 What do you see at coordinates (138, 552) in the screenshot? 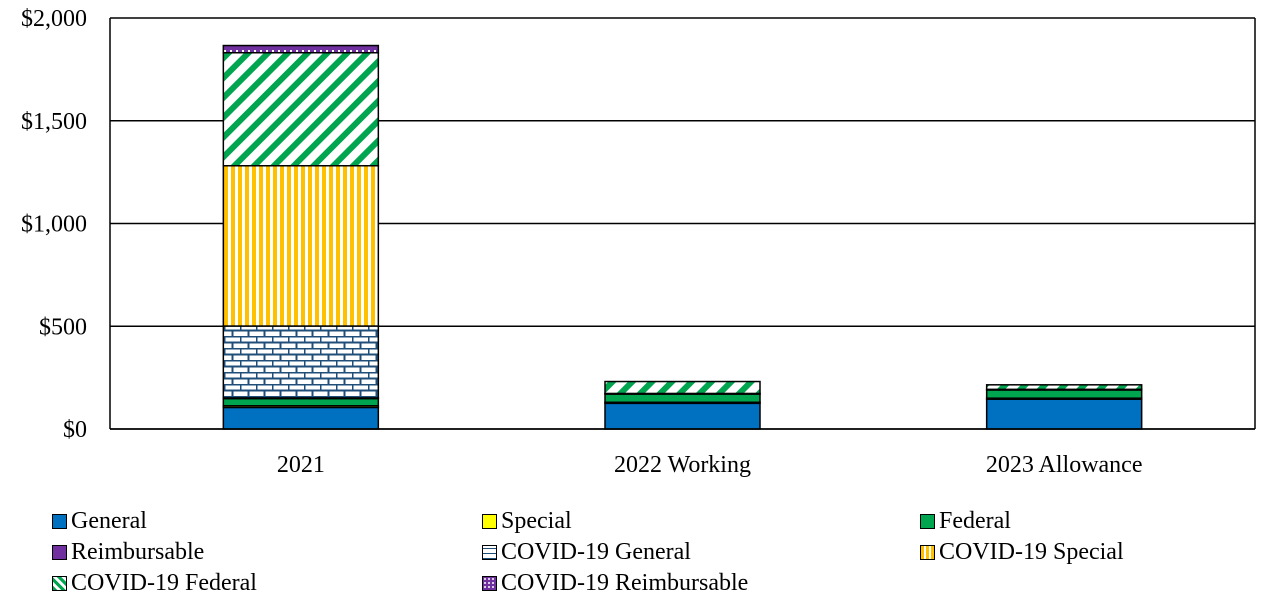
I see `legend-label: Reimbursable` at bounding box center [138, 552].